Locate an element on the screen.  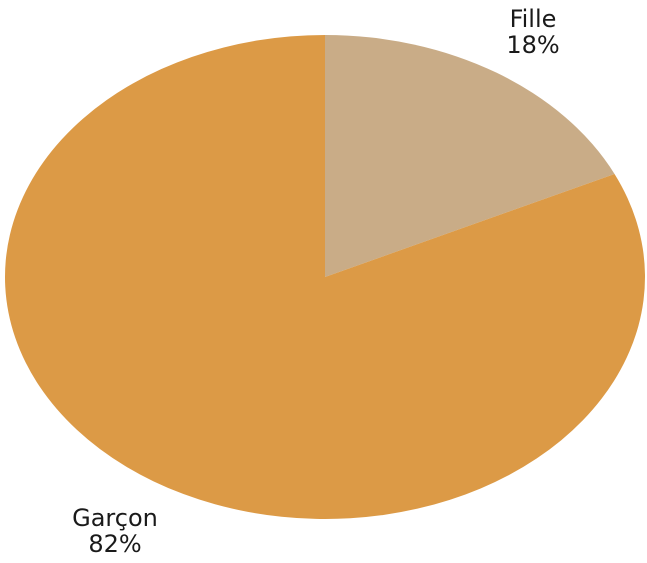
slice-label-fille: Fille 18% is located at coordinates (533, 32).